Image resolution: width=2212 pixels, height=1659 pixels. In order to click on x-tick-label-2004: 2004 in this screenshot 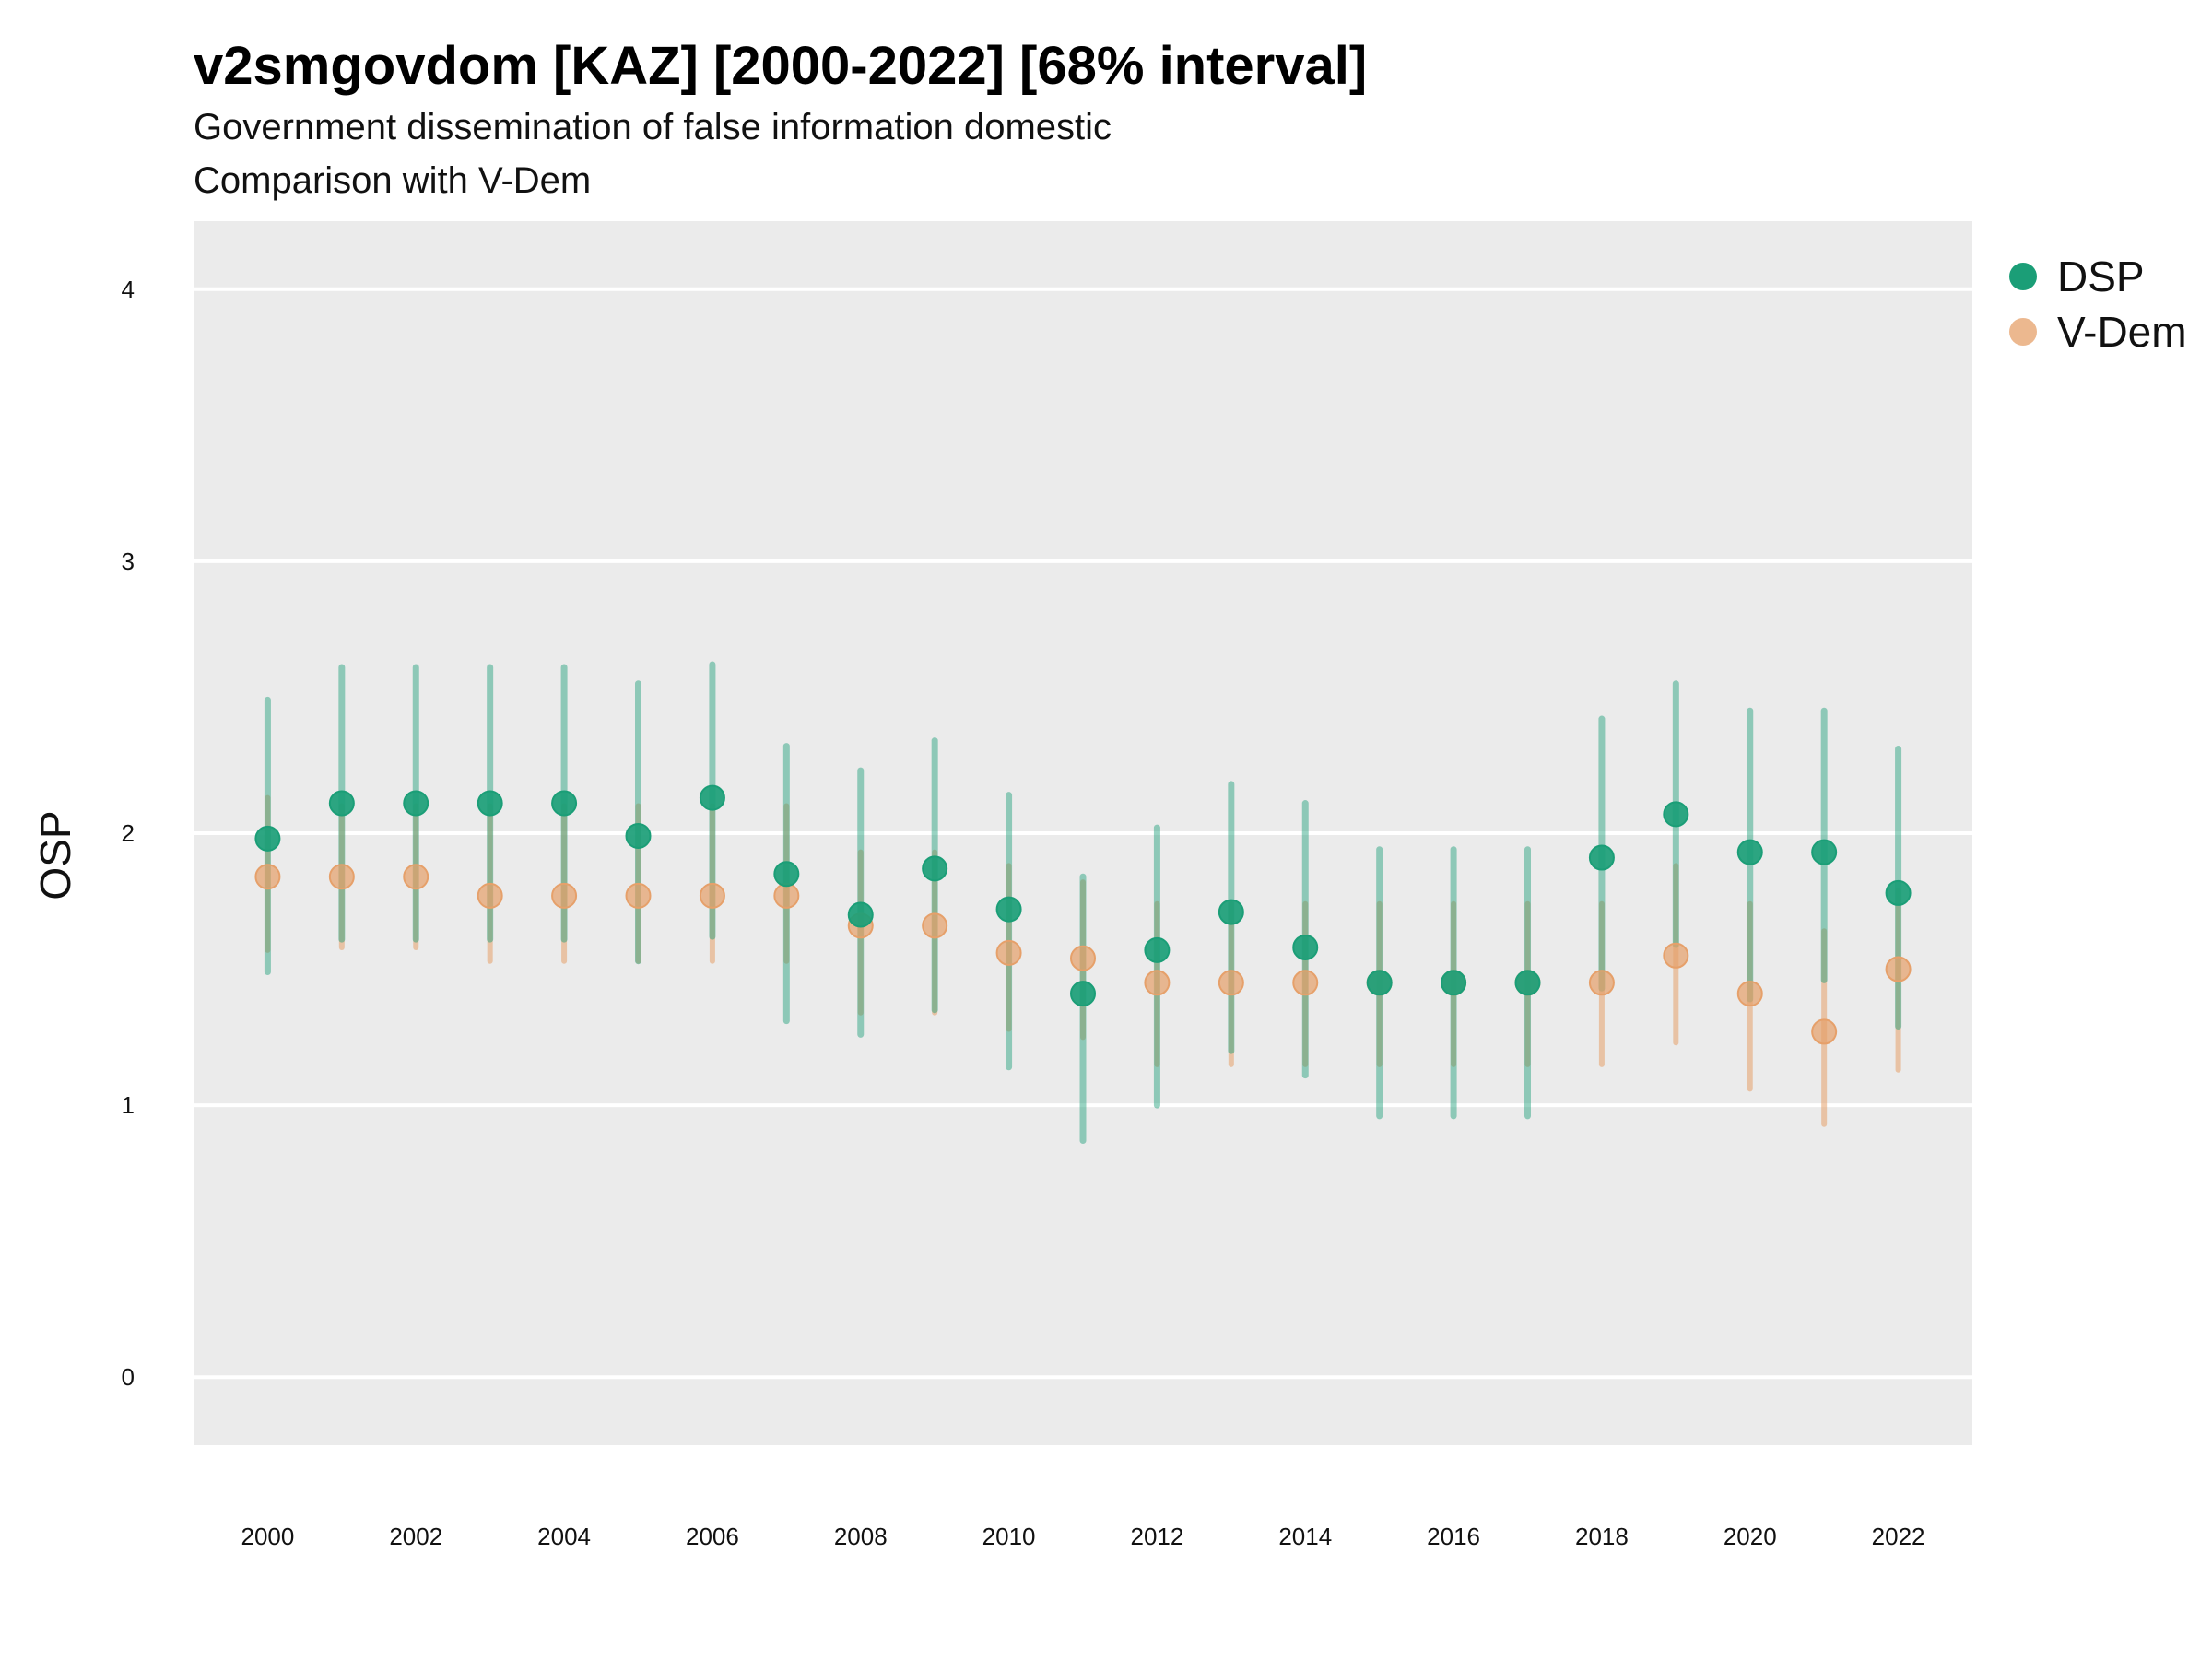, I will do `click(564, 1536)`.